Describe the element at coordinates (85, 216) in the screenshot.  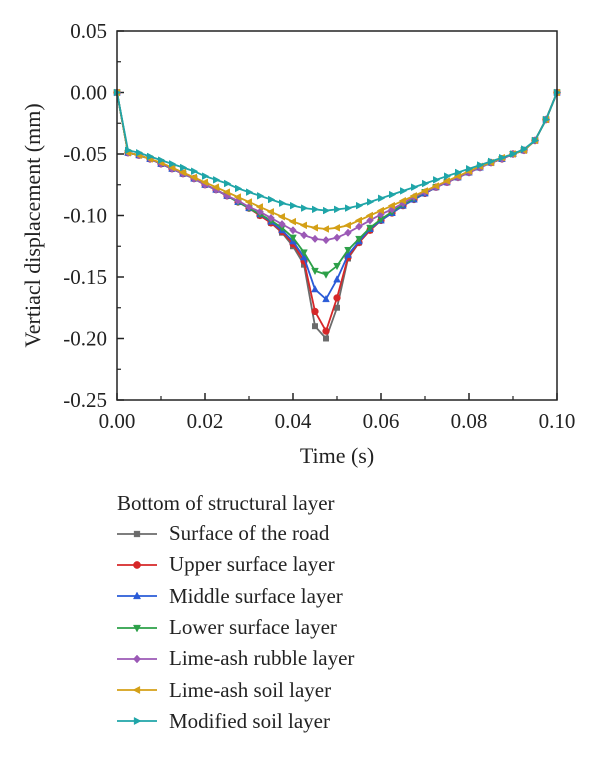
I see `y-tick-label: -0.10` at that location.